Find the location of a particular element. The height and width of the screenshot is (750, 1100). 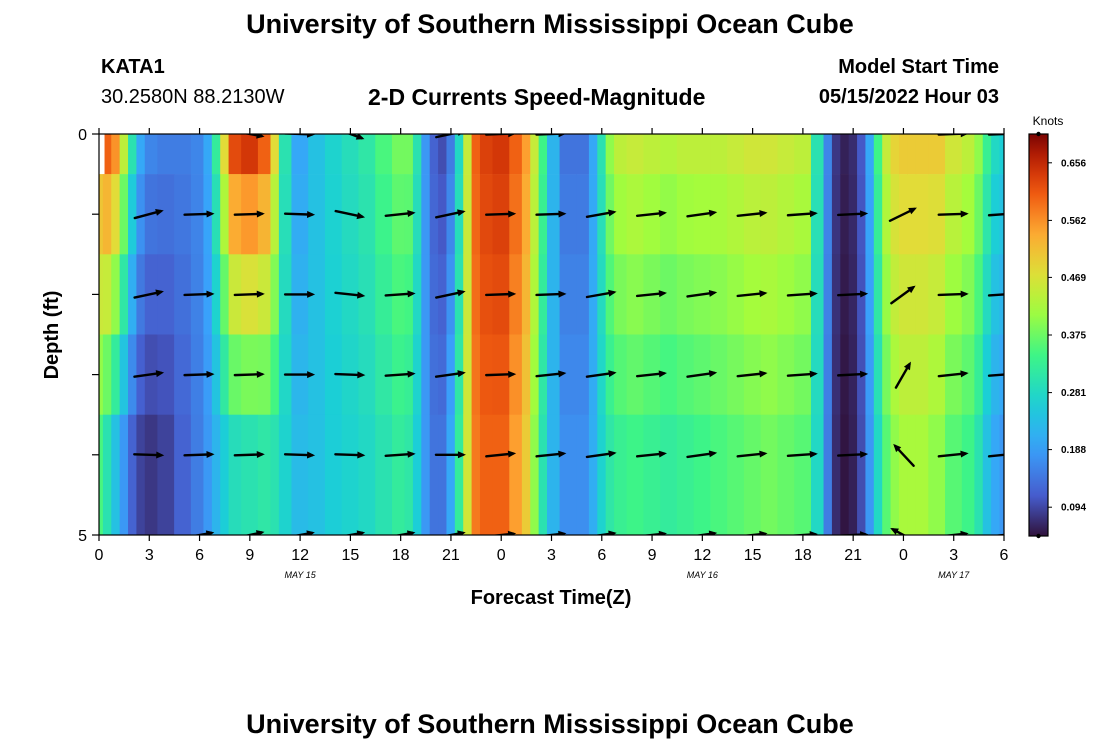

colorbar-tick-label: 0.094 is located at coordinates (1073, 508).